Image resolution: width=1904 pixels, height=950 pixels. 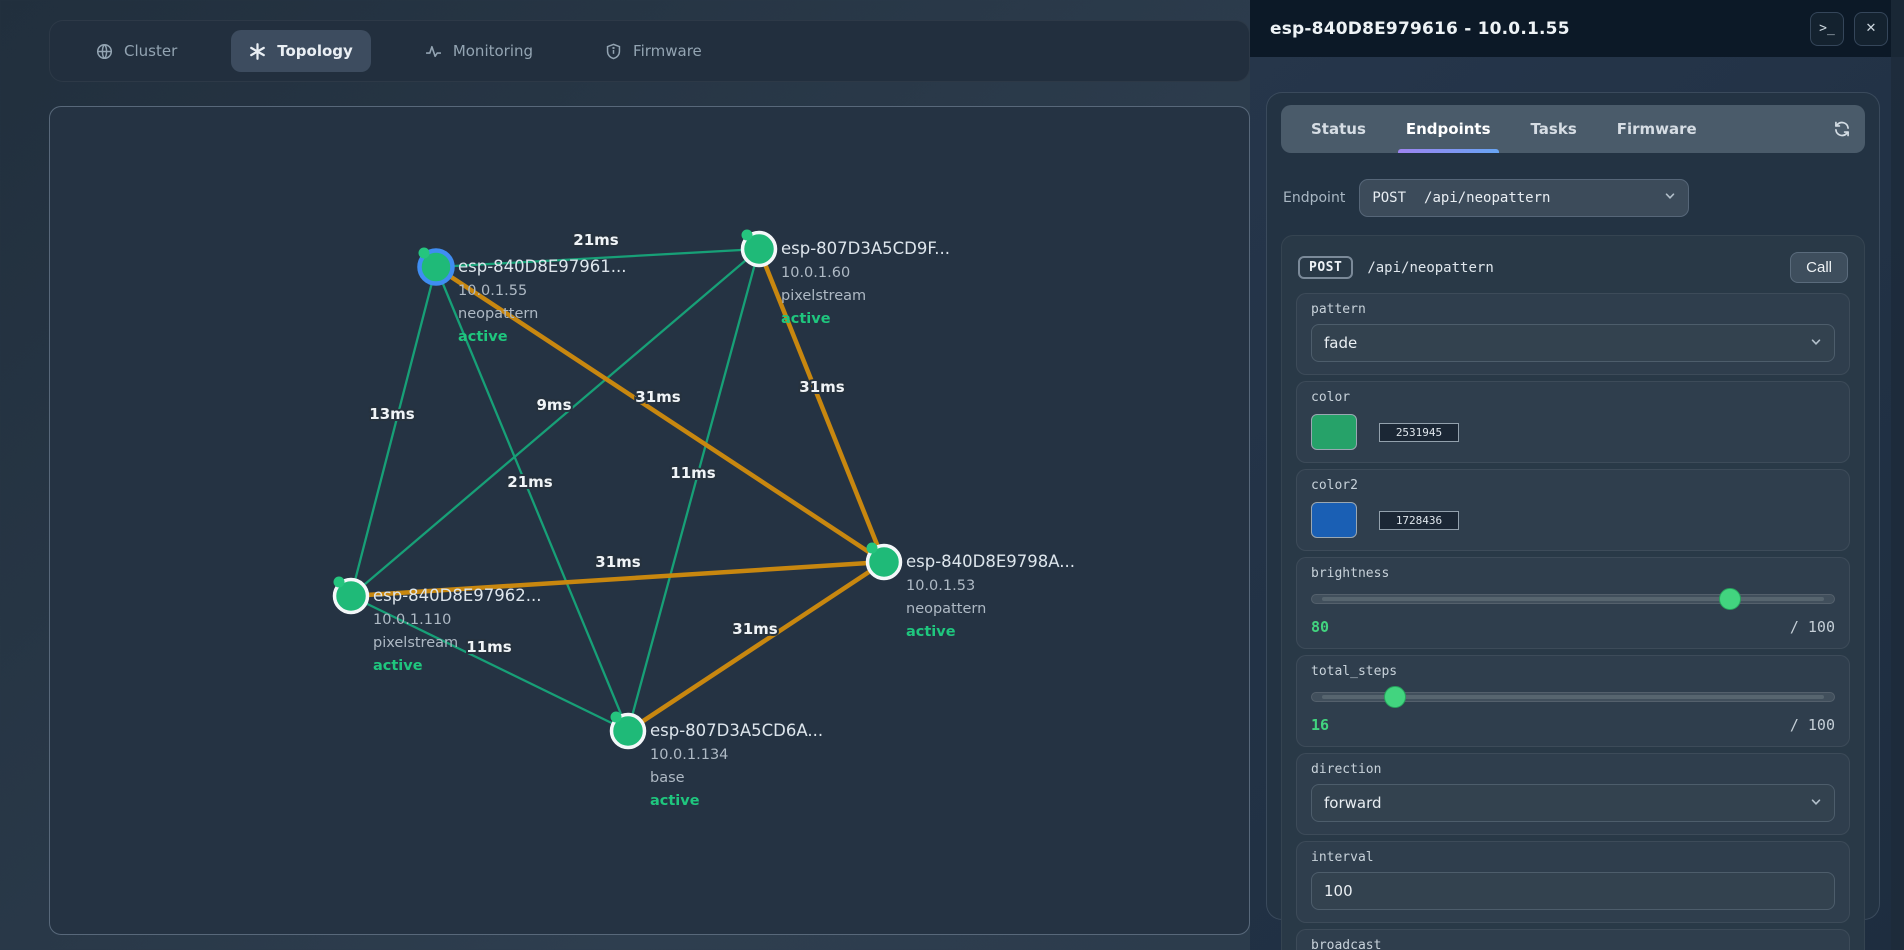 I want to click on terminal-icon: >_, so click(x=1827, y=28).